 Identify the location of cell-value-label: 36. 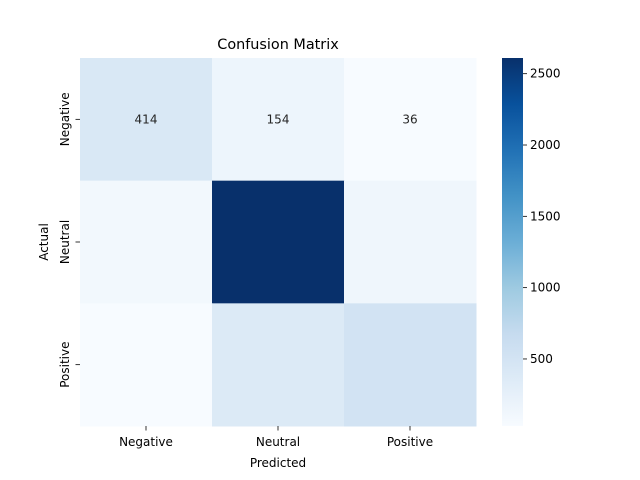
(409, 119).